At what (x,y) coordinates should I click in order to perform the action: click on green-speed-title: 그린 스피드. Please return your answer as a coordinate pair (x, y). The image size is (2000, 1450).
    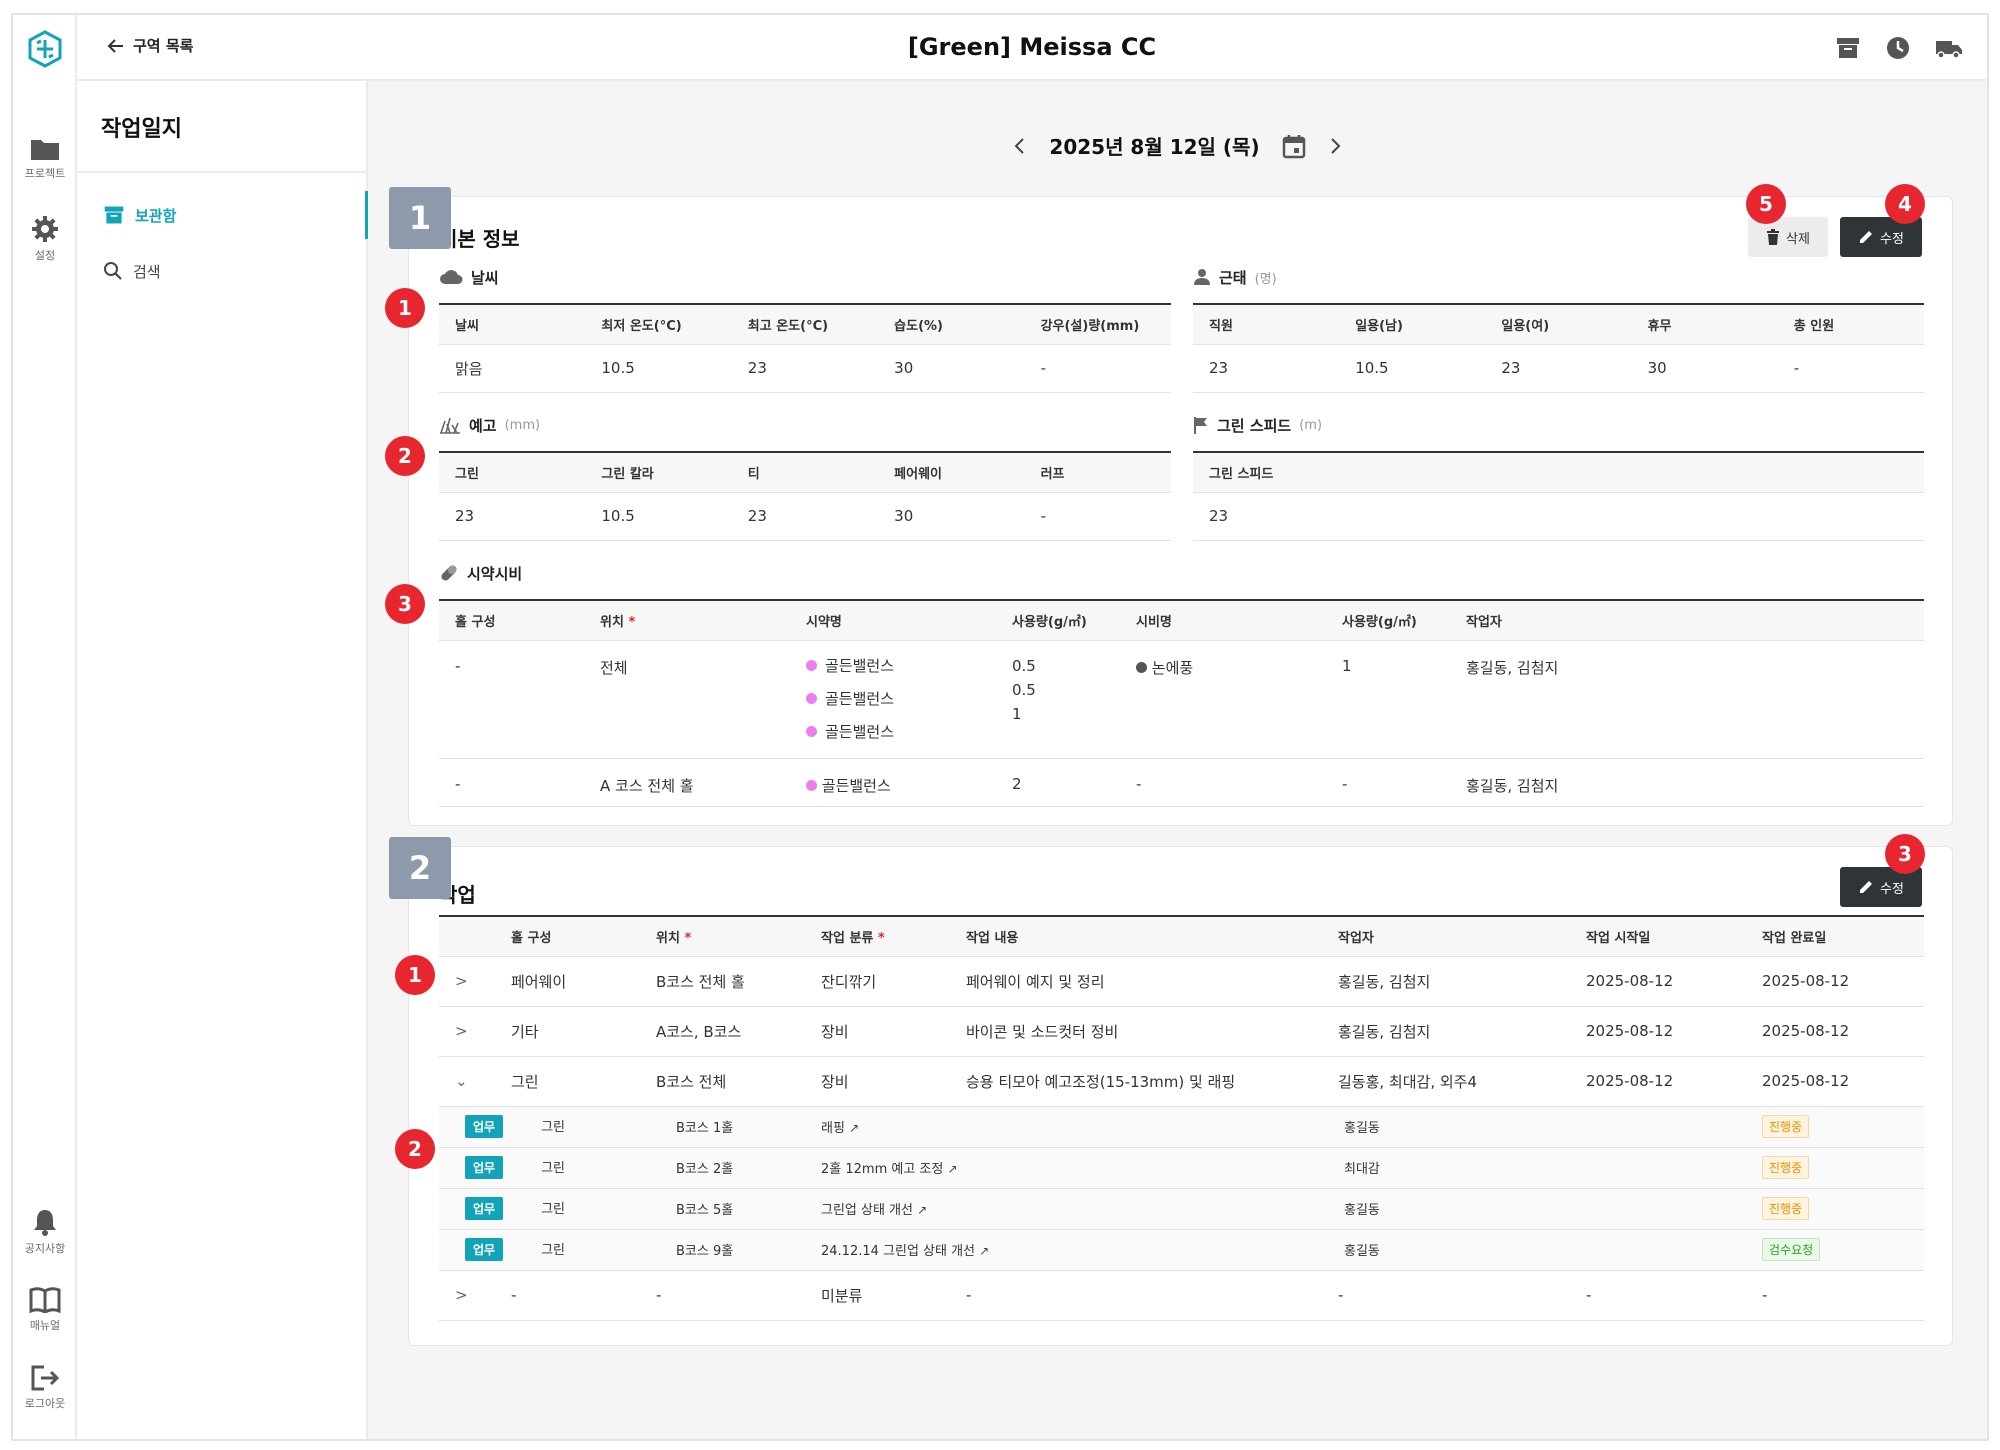
    Looking at the image, I should click on (1254, 425).